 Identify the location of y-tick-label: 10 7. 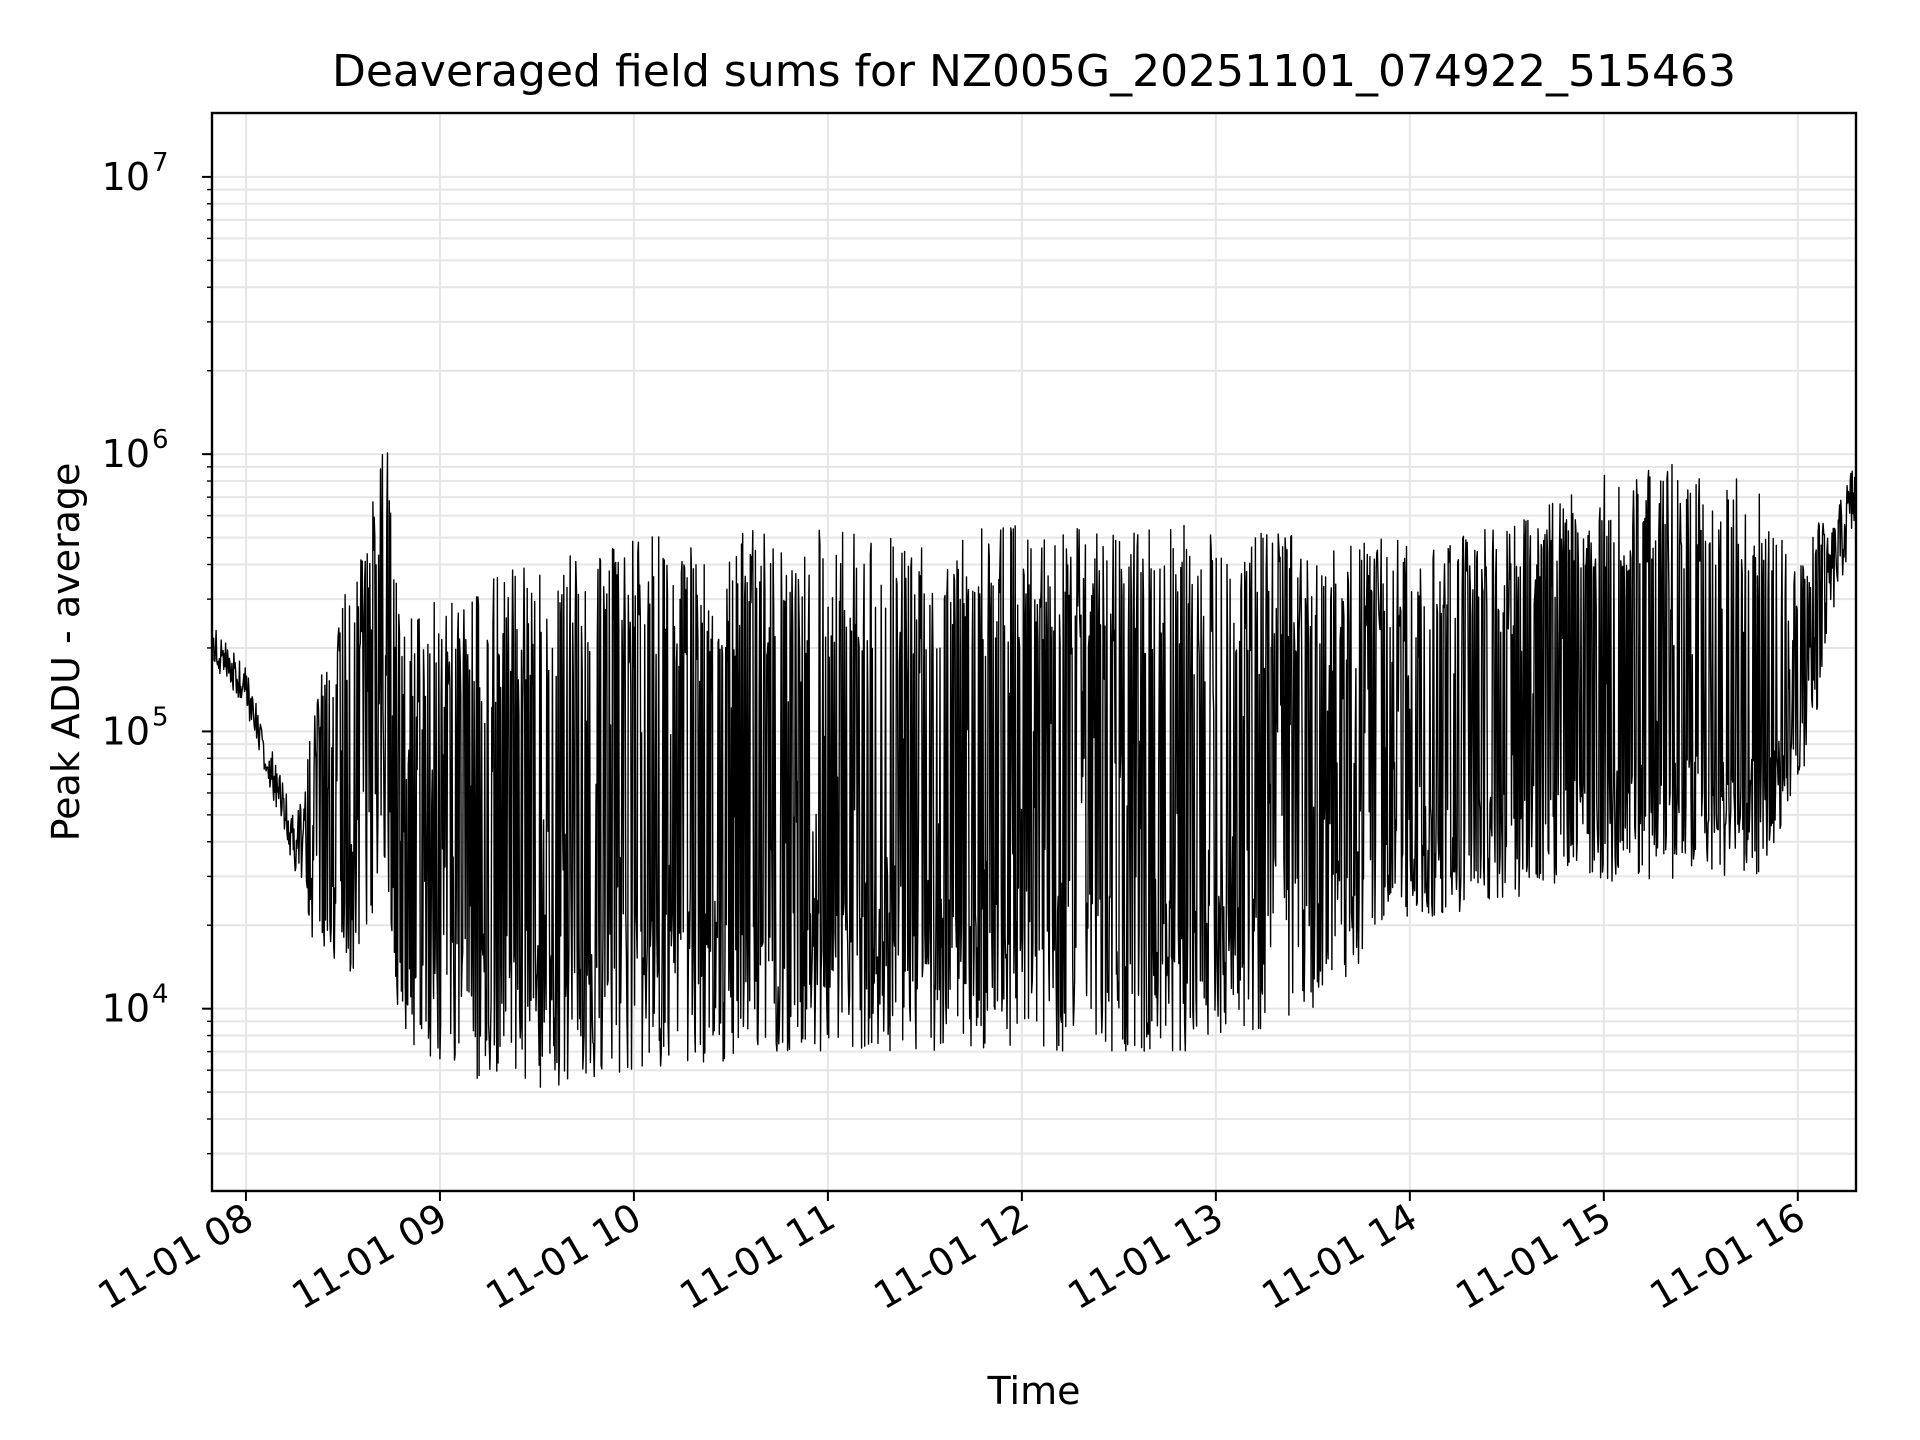
(135, 173).